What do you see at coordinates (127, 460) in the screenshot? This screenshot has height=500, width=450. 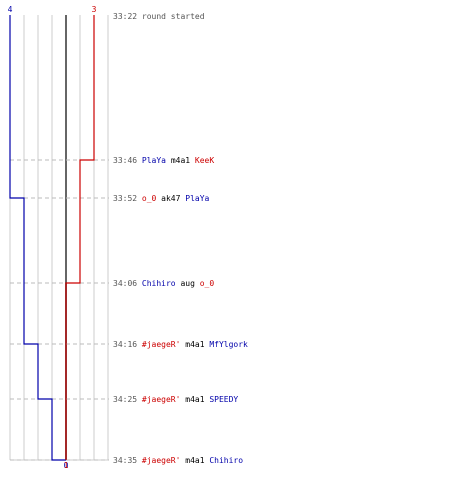 I see `event-time: 34:35` at bounding box center [127, 460].